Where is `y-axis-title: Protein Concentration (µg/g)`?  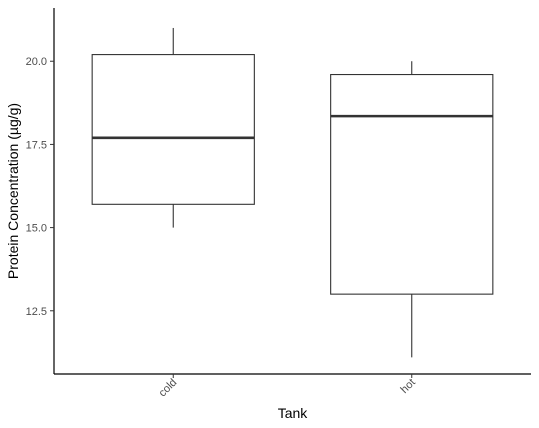
y-axis-title: Protein Concentration (µg/g) is located at coordinates (13, 191).